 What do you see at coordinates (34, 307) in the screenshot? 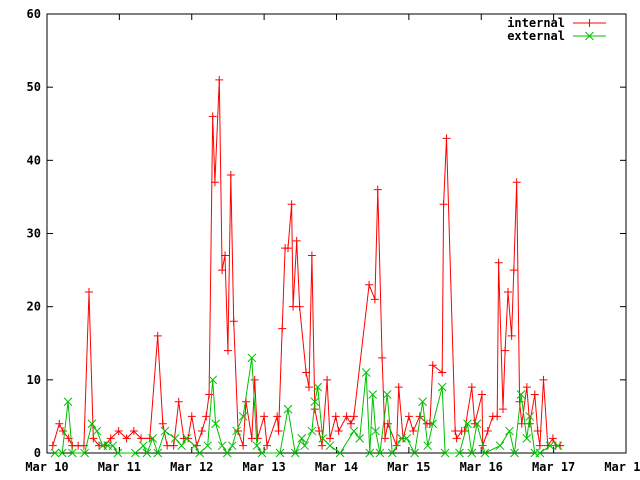
I see `y-tick-label: 20` at bounding box center [34, 307].